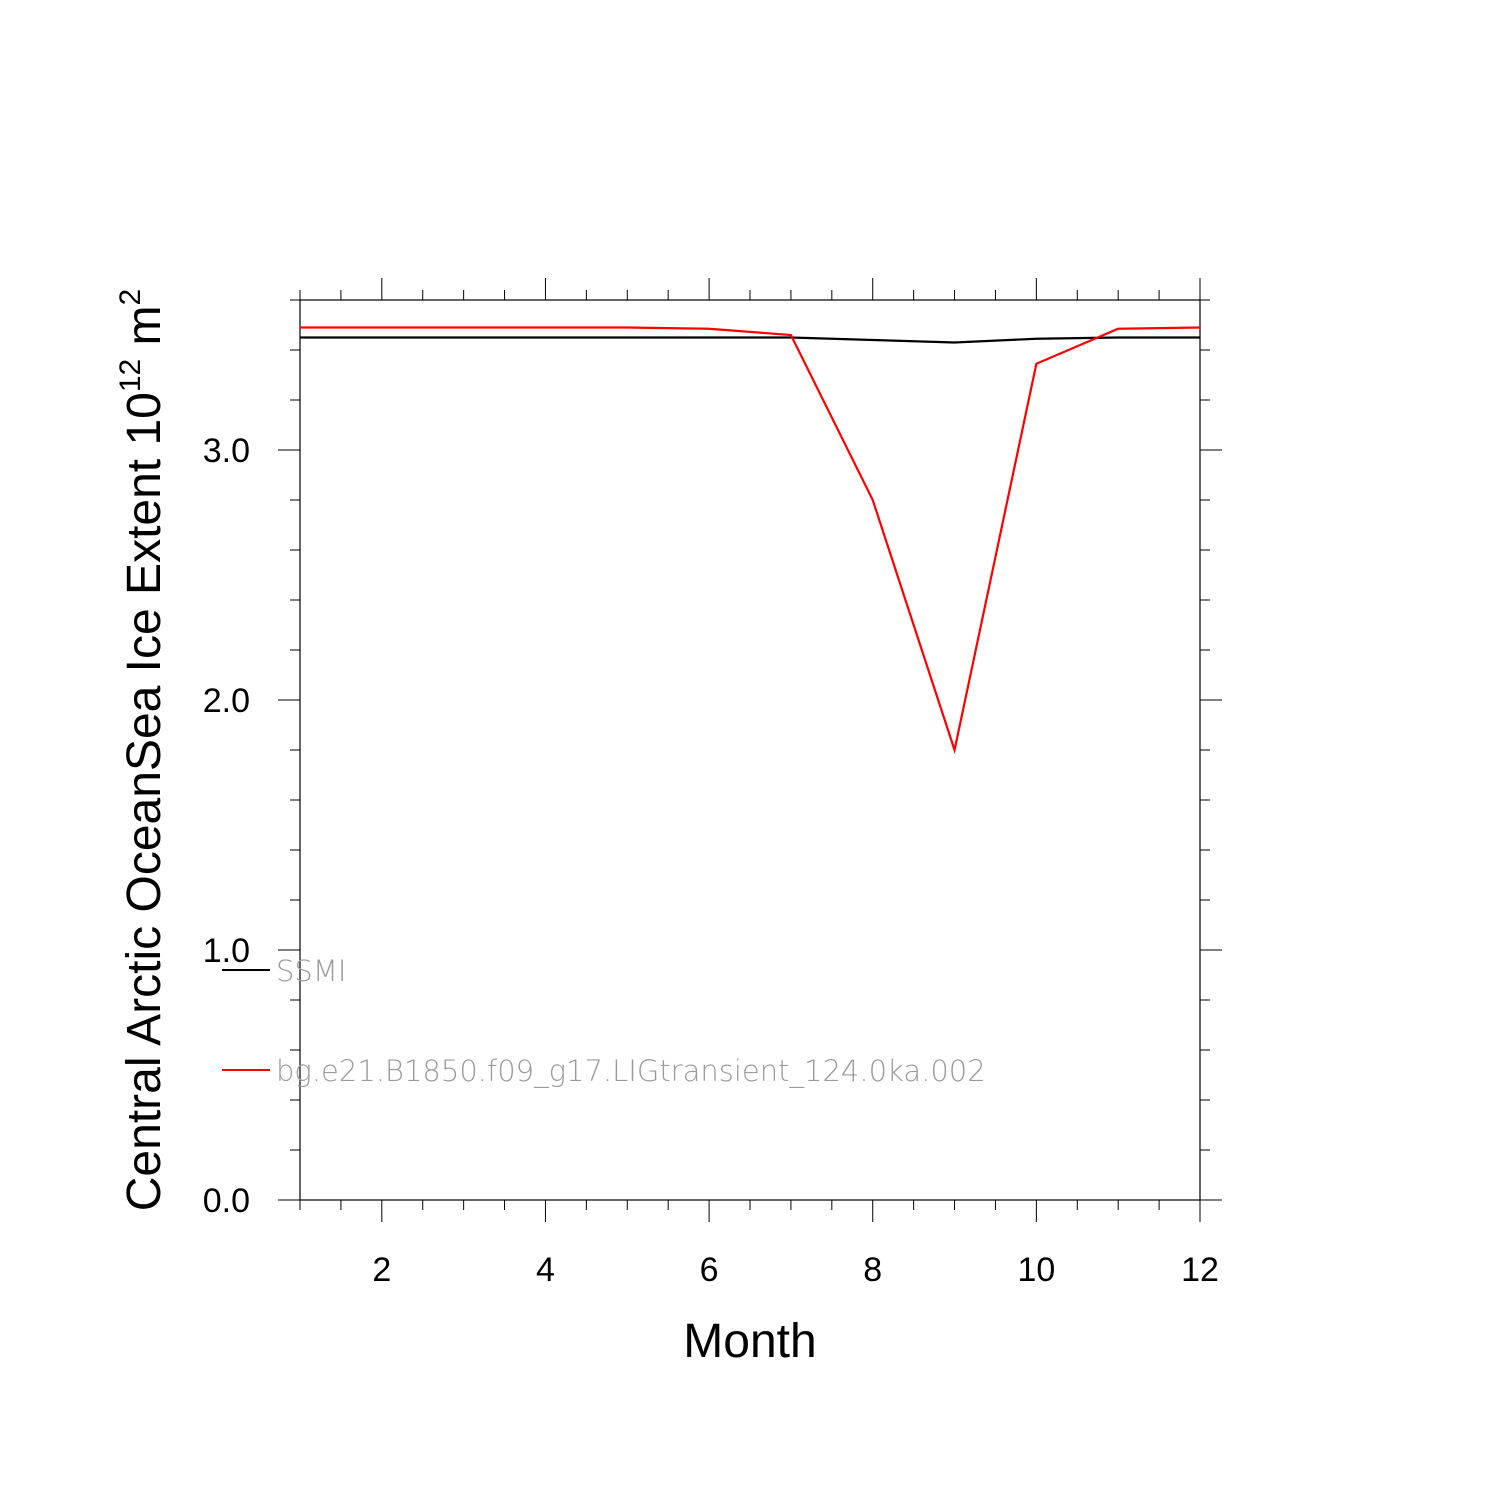  I want to click on x-tick-labels: 2 4 6 8 10 12, so click(795, 1270).